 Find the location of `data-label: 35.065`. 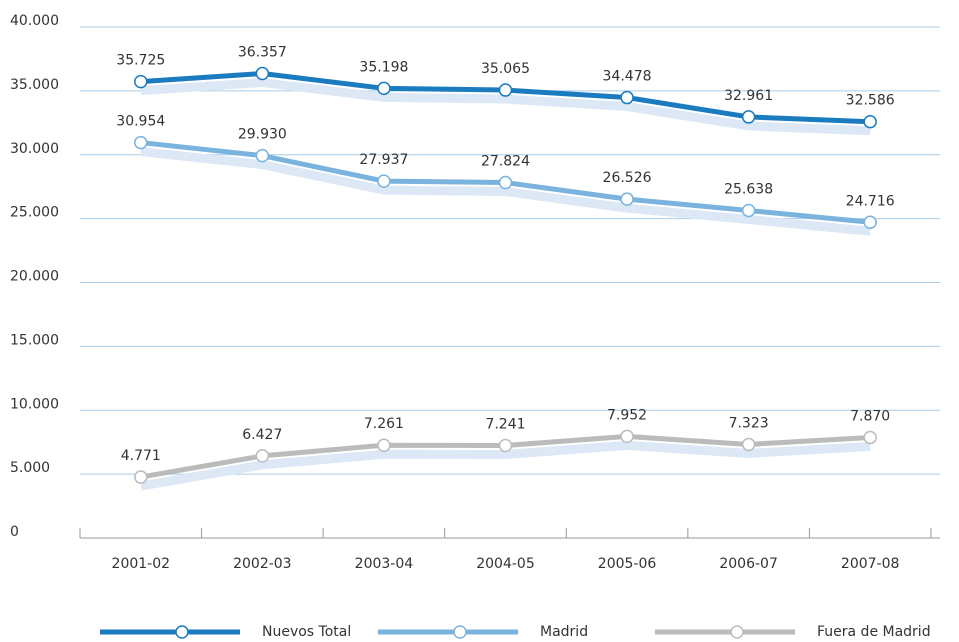

data-label: 35.065 is located at coordinates (505, 69).